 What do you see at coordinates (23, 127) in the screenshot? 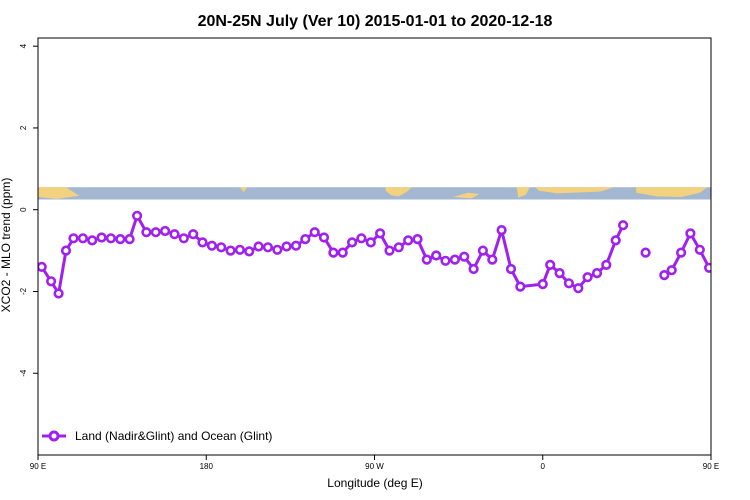
I see `y-tick-label: 2` at bounding box center [23, 127].